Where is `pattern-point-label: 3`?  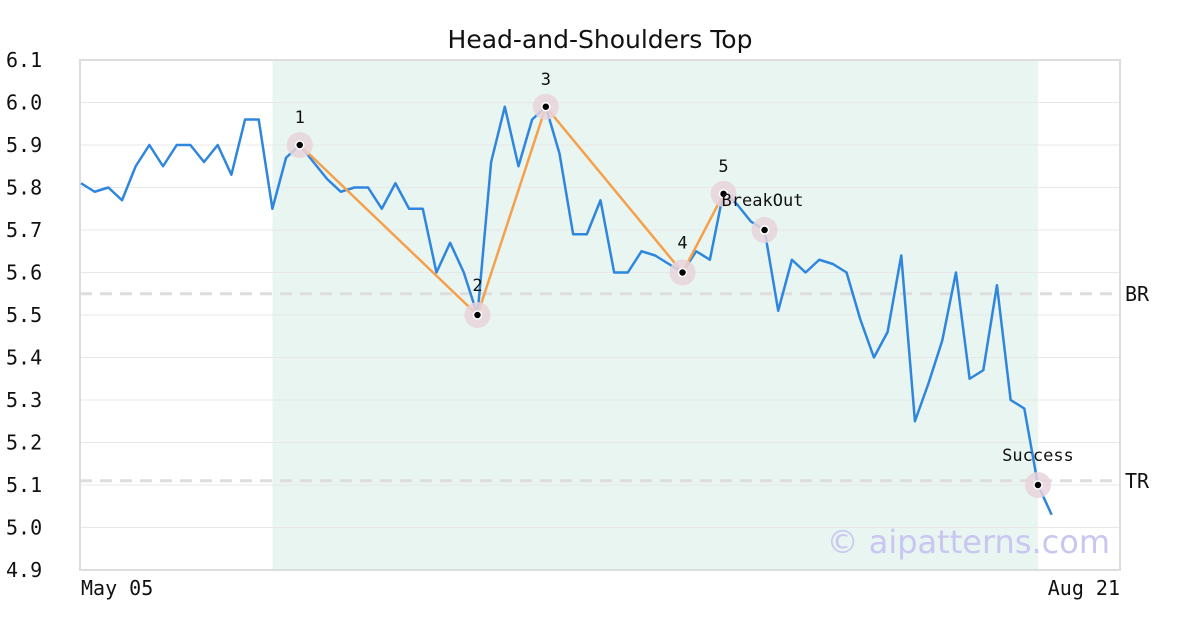
pattern-point-label: 3 is located at coordinates (546, 80).